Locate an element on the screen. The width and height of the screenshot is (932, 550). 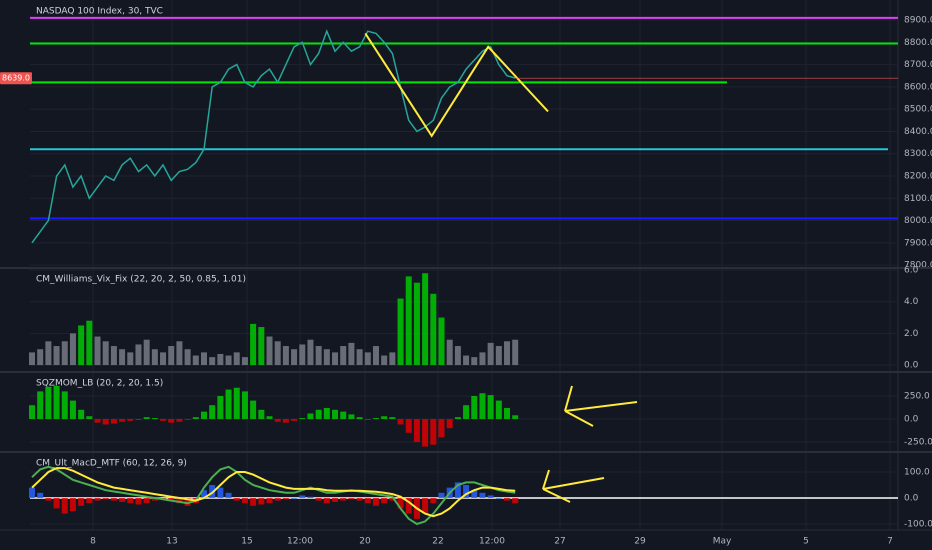
x-tick-label: 8 is located at coordinates (93, 542).